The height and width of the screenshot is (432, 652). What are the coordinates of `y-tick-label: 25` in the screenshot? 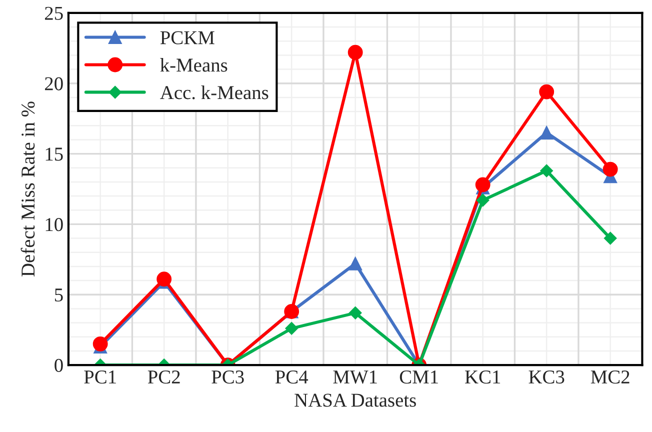 It's located at (54, 13).